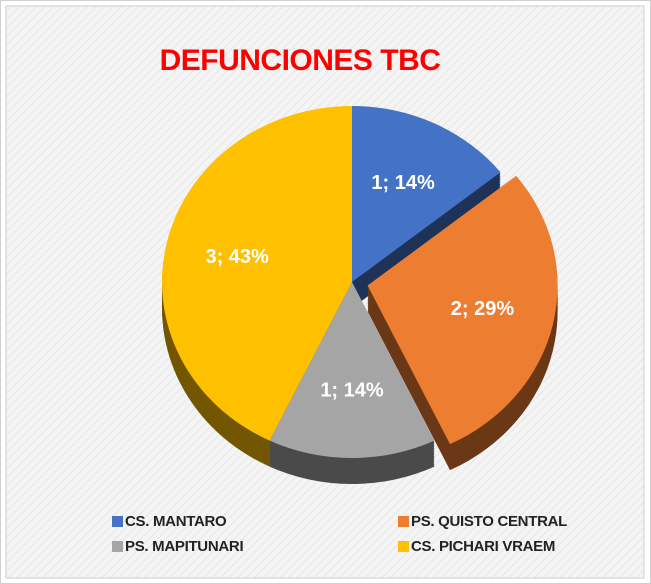 Image resolution: width=651 pixels, height=584 pixels. Describe the element at coordinates (300, 60) in the screenshot. I see `chart-title: DEFUNCIONES TBC` at that location.